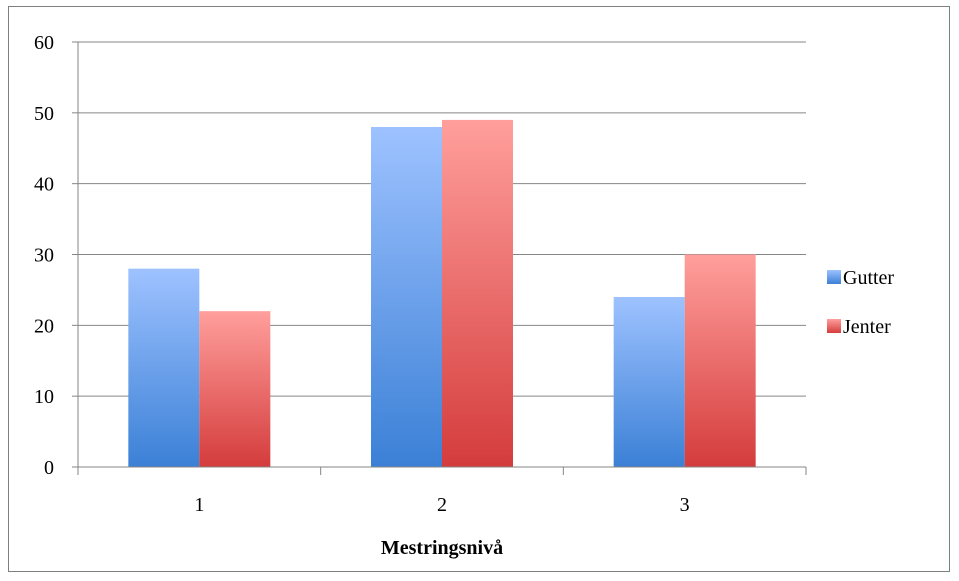 The width and height of the screenshot is (959, 581). Describe the element at coordinates (834, 277) in the screenshot. I see `legend-swatch-gutter` at that location.